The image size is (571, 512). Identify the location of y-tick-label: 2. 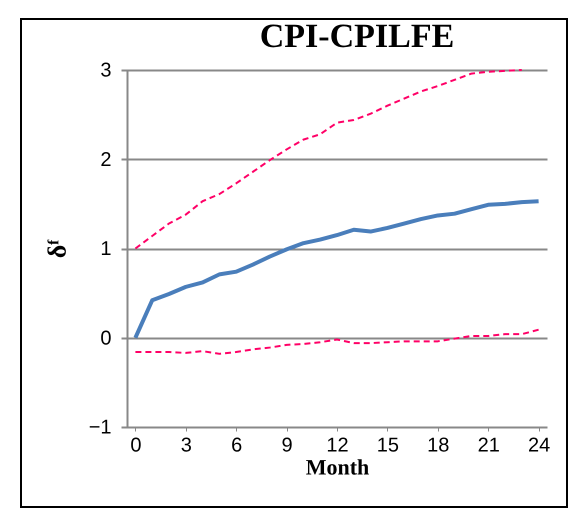
(106, 159).